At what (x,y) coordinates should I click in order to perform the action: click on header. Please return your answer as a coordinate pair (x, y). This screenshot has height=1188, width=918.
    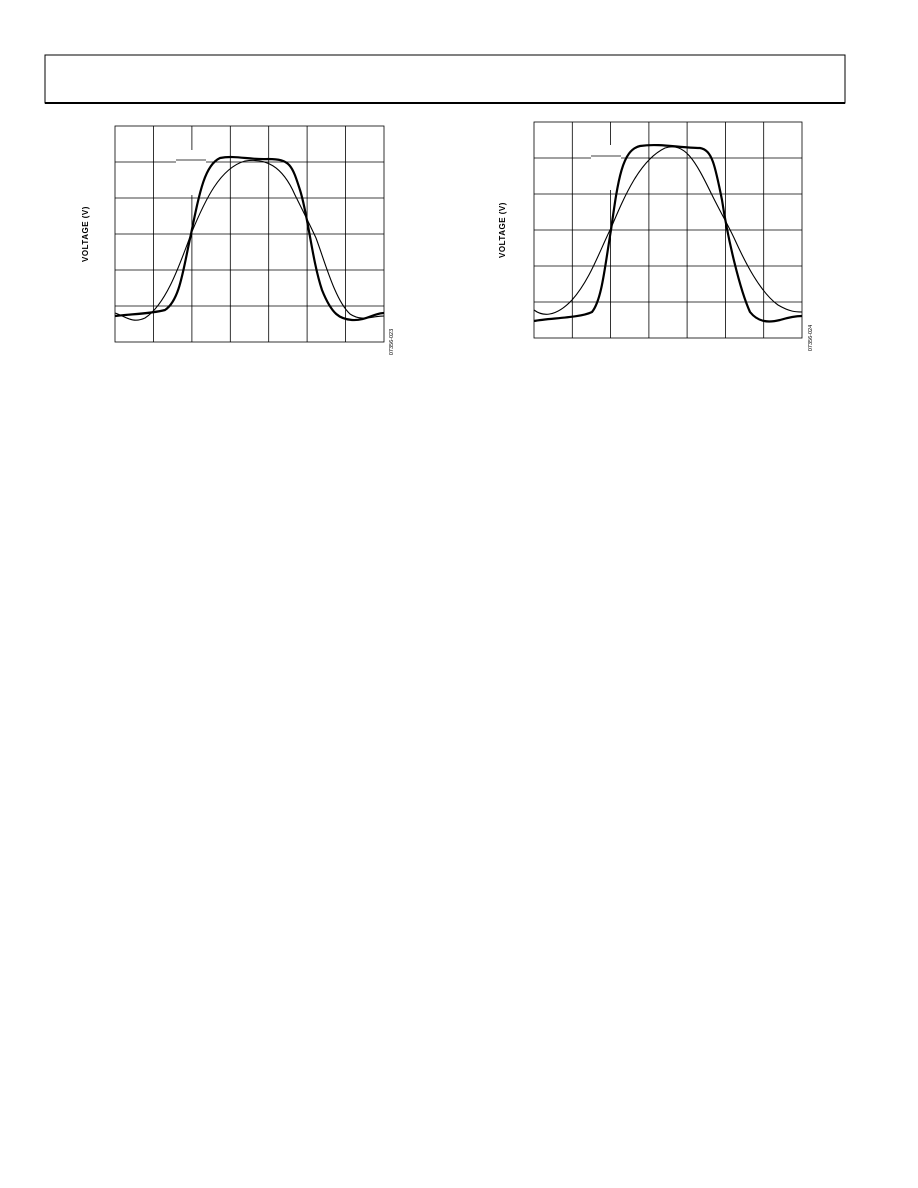
    Looking at the image, I should click on (445, 79).